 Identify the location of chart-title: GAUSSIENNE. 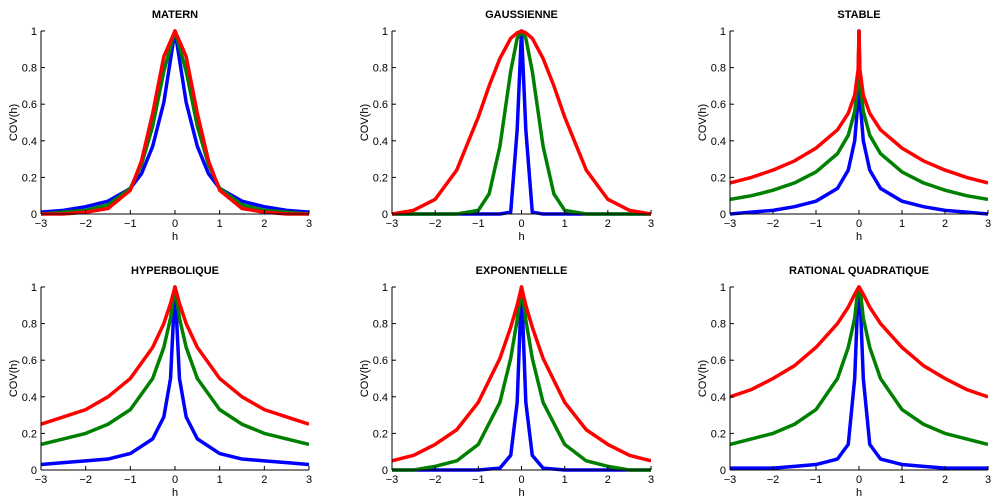
(521, 15).